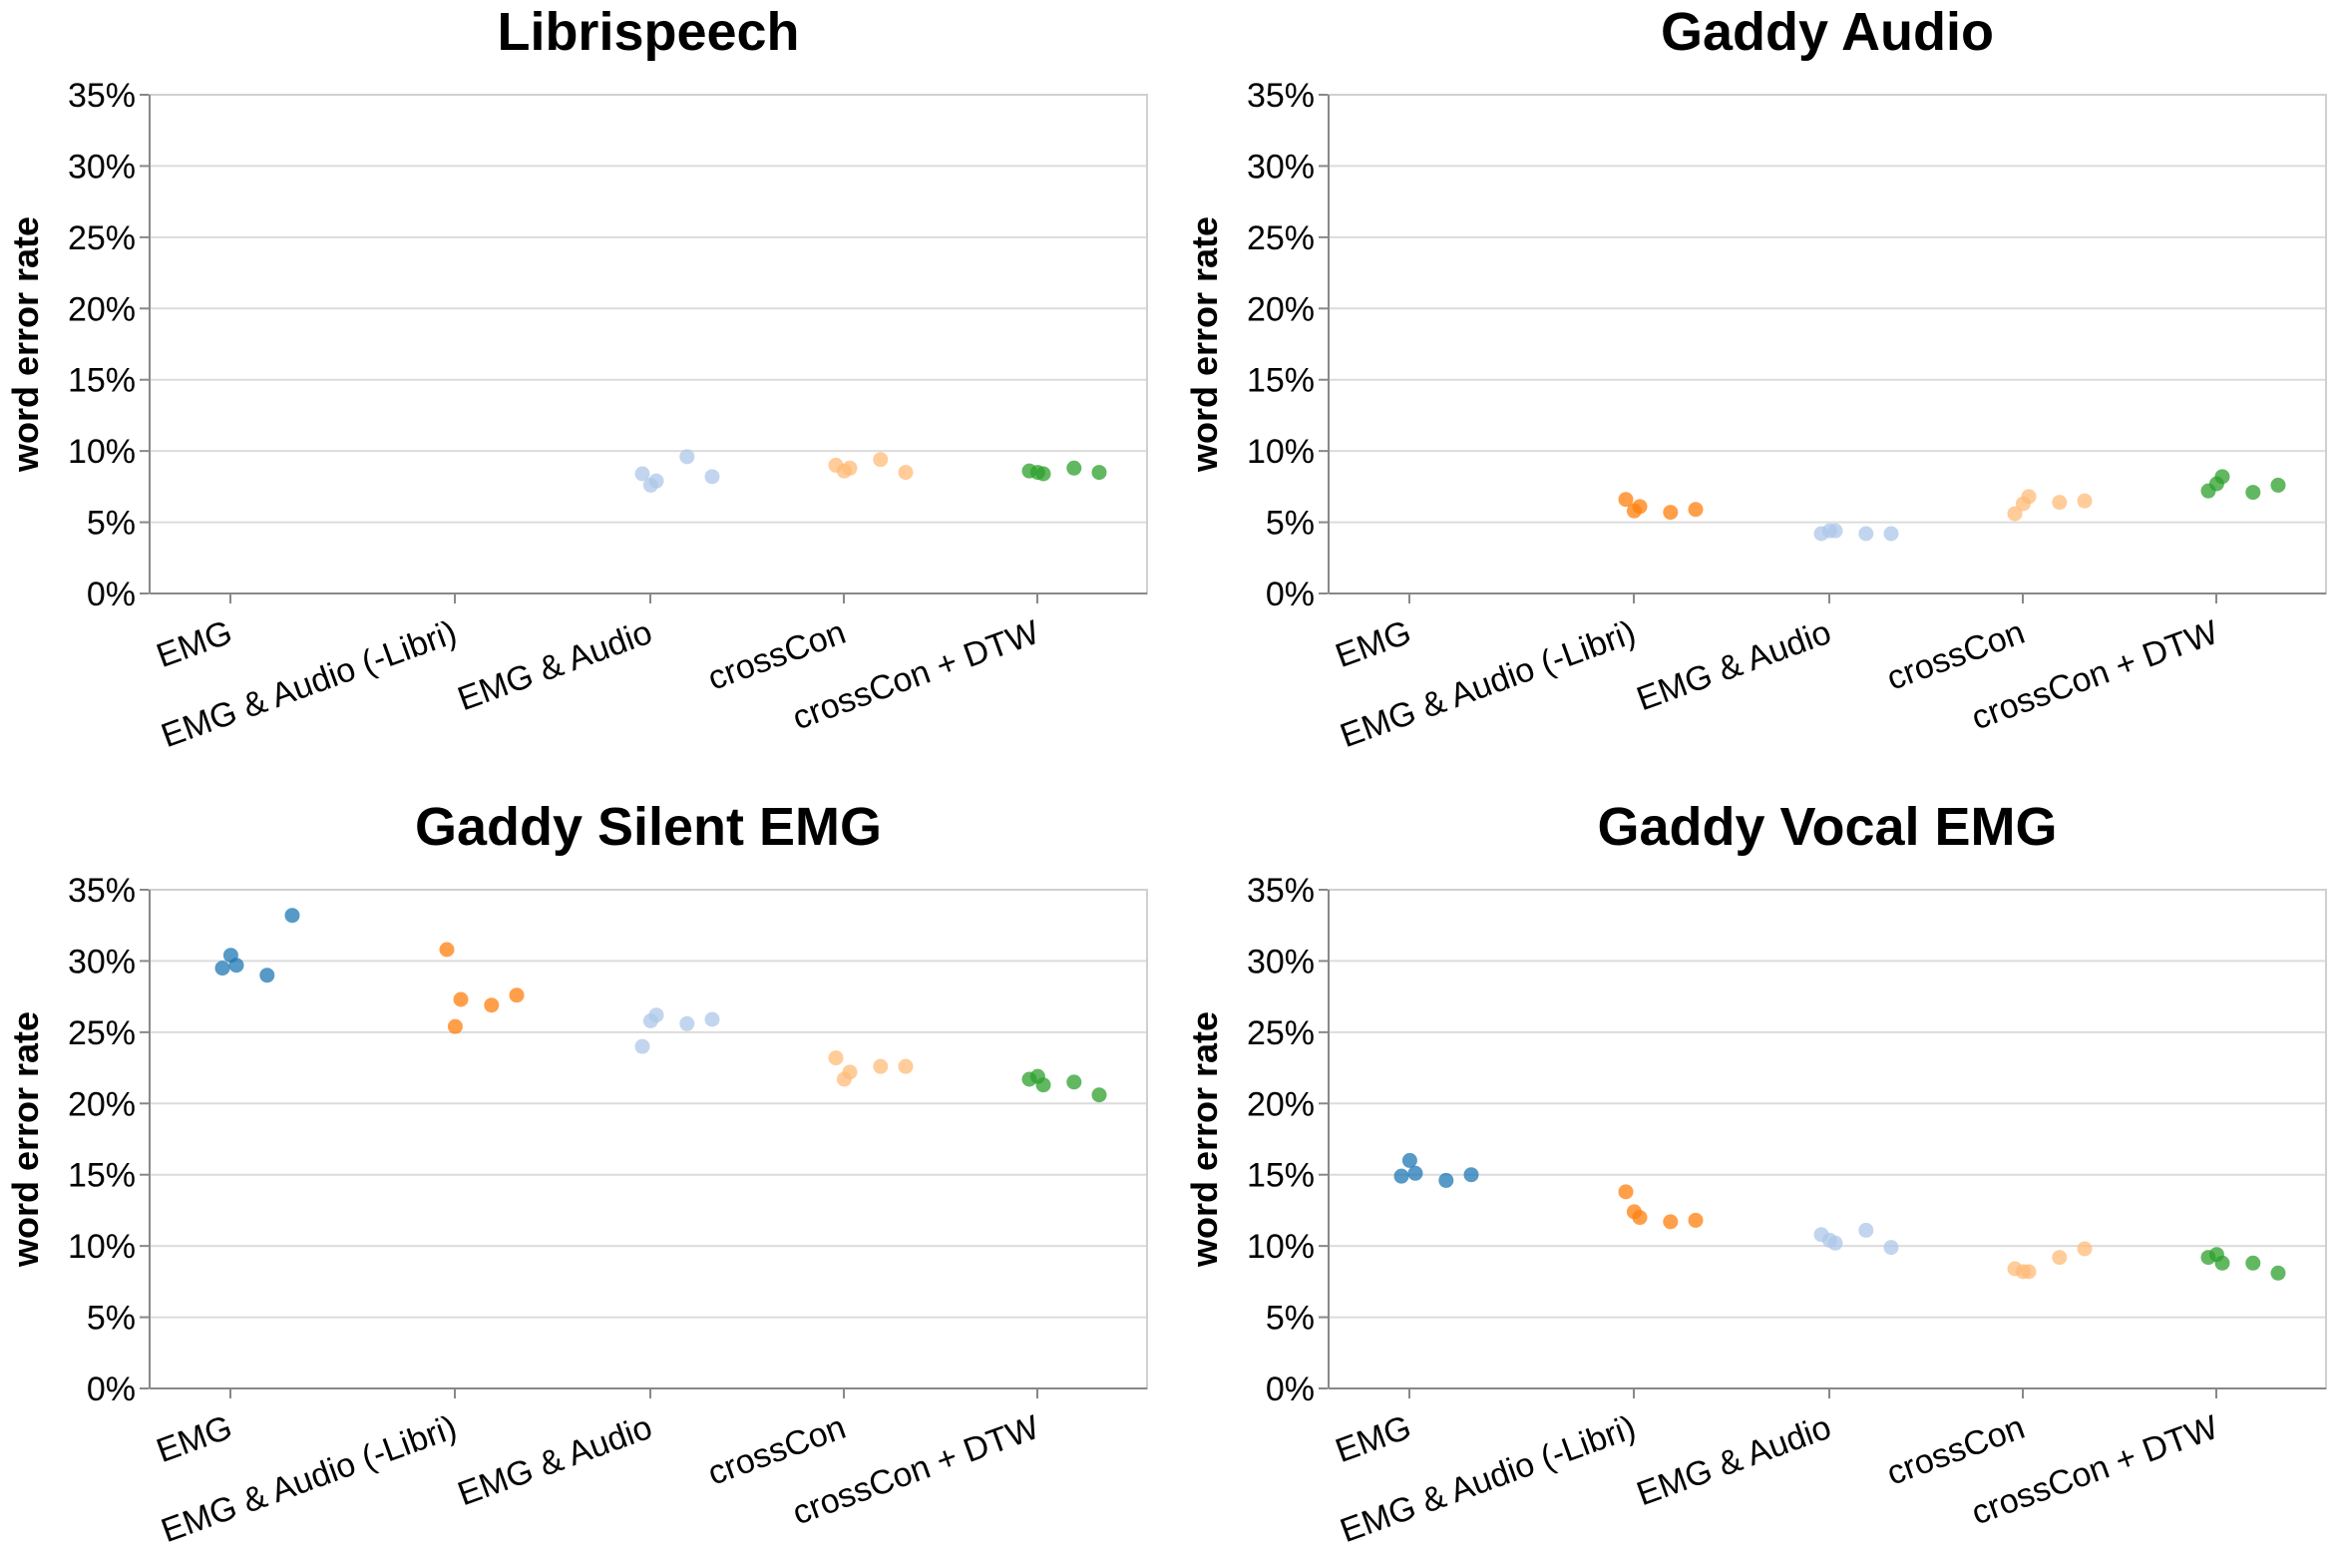 This screenshot has height=1568, width=2338. I want to click on chart-title: Gaddy Audio, so click(1828, 32).